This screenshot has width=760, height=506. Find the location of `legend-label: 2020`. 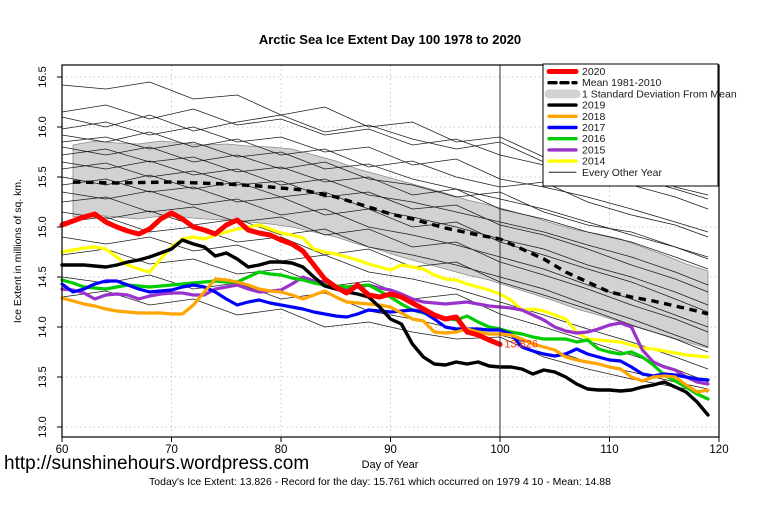

legend-label: 2020 is located at coordinates (594, 72).